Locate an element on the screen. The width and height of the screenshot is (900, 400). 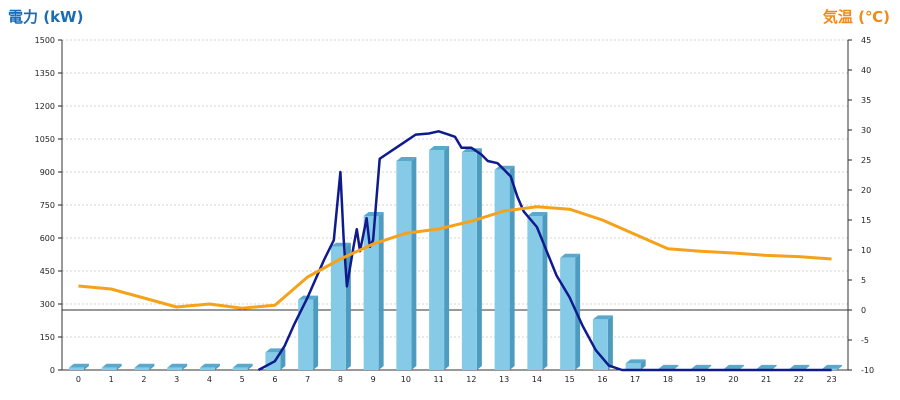
right-tick-label: 30 is located at coordinates (866, 130).